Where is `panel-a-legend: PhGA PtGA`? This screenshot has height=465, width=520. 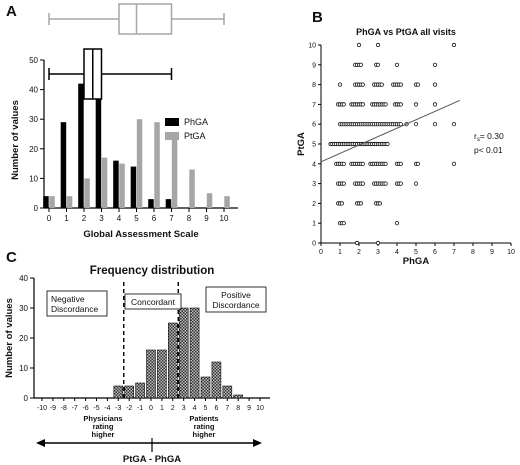 panel-a-legend: PhGA PtGA is located at coordinates (186, 129).